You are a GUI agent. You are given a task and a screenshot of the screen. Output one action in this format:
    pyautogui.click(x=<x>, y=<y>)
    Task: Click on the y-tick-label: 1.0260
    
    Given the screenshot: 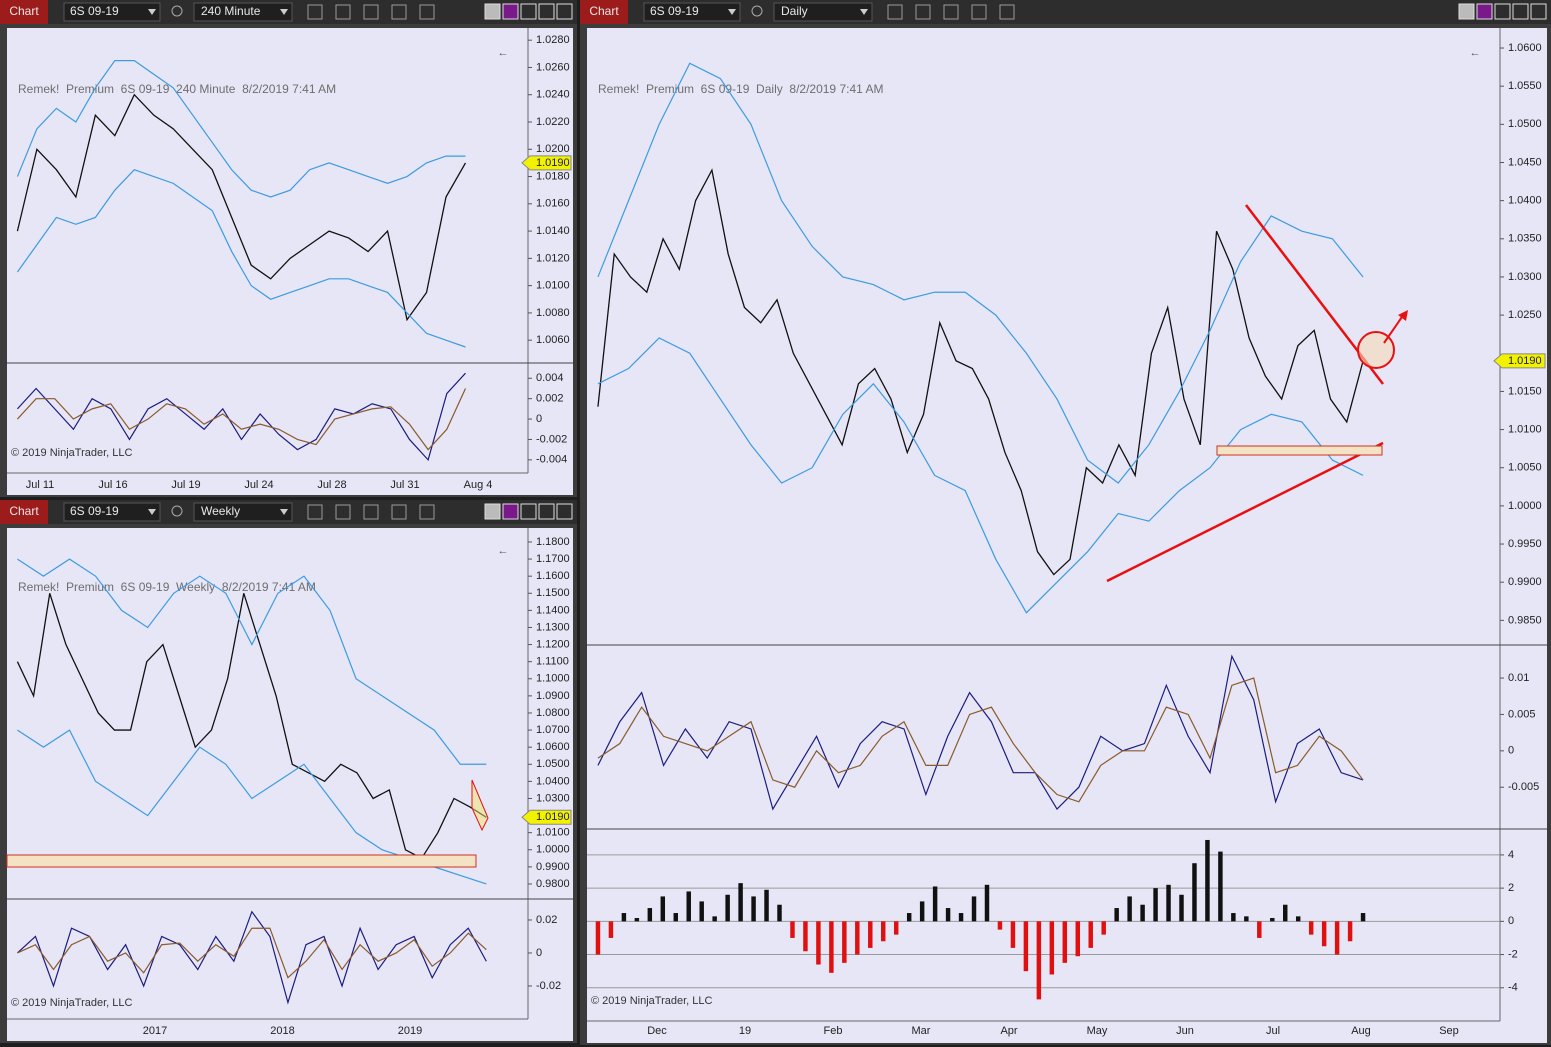 What is the action you would take?
    pyautogui.click(x=553, y=67)
    